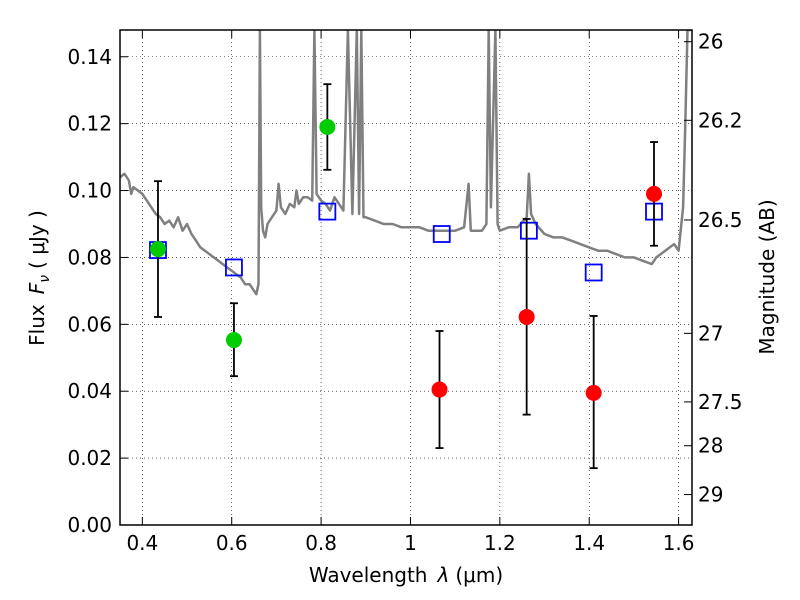 The image size is (800, 600). I want to click on y2-tick-label: 26, so click(710, 42).